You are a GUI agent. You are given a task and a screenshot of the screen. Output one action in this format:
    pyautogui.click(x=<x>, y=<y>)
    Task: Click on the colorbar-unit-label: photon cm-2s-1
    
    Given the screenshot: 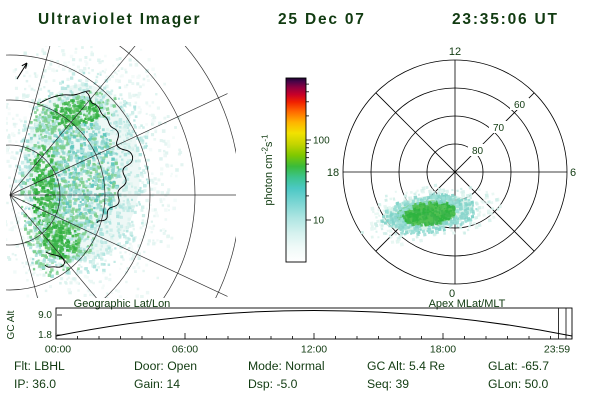 What is the action you would take?
    pyautogui.click(x=268, y=170)
    